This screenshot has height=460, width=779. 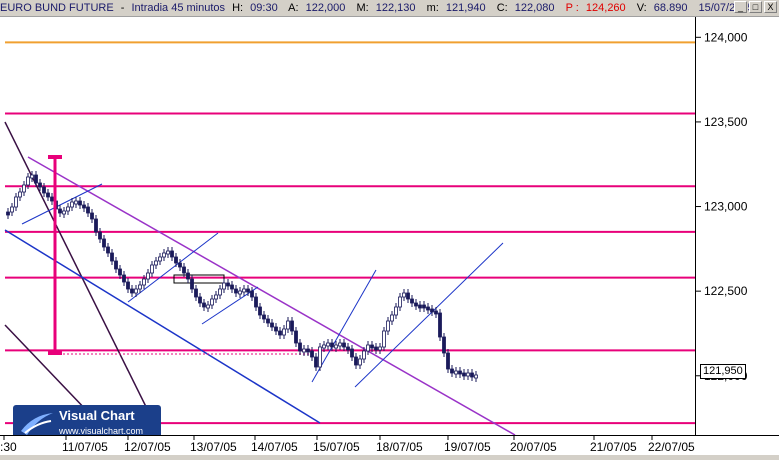 What do you see at coordinates (770, 7) in the screenshot?
I see `close-button: X` at bounding box center [770, 7].